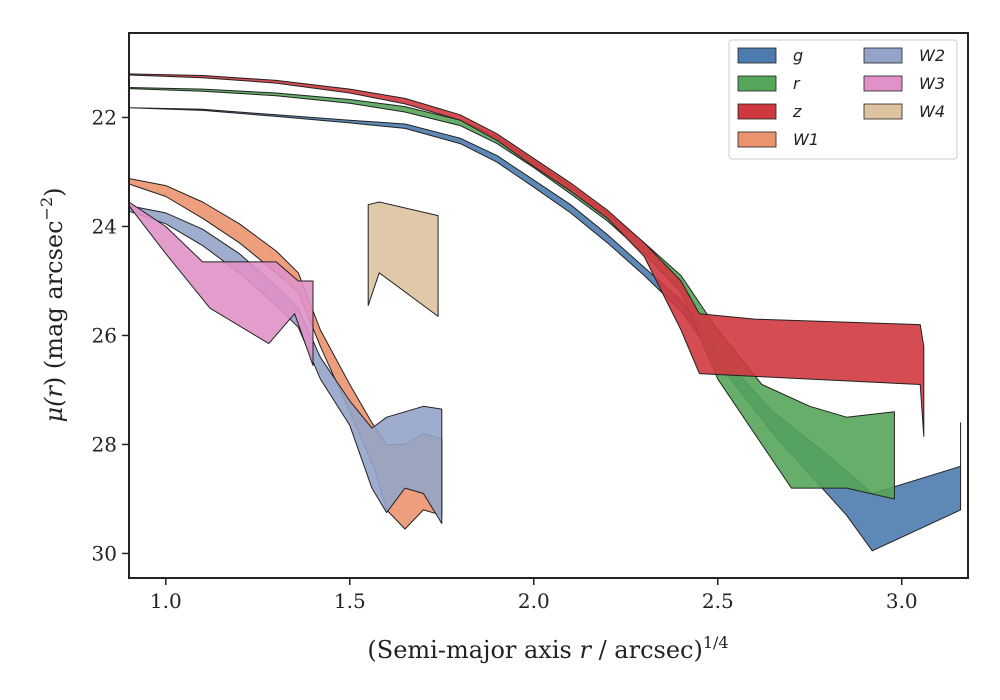 This screenshot has height=700, width=1000. I want to click on legend-swatch-z, so click(757, 111).